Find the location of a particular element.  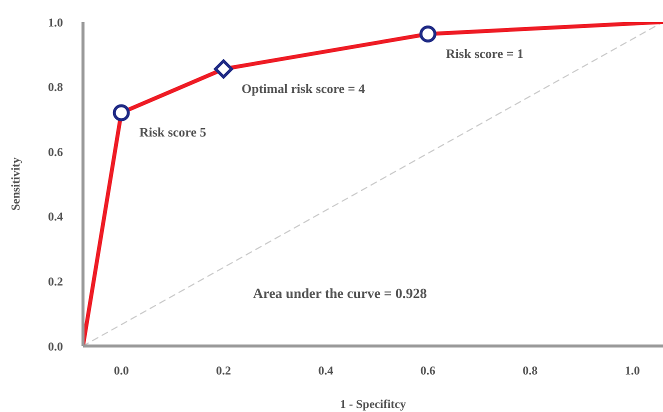

y-axis-title: Sensitivity is located at coordinates (15, 184).